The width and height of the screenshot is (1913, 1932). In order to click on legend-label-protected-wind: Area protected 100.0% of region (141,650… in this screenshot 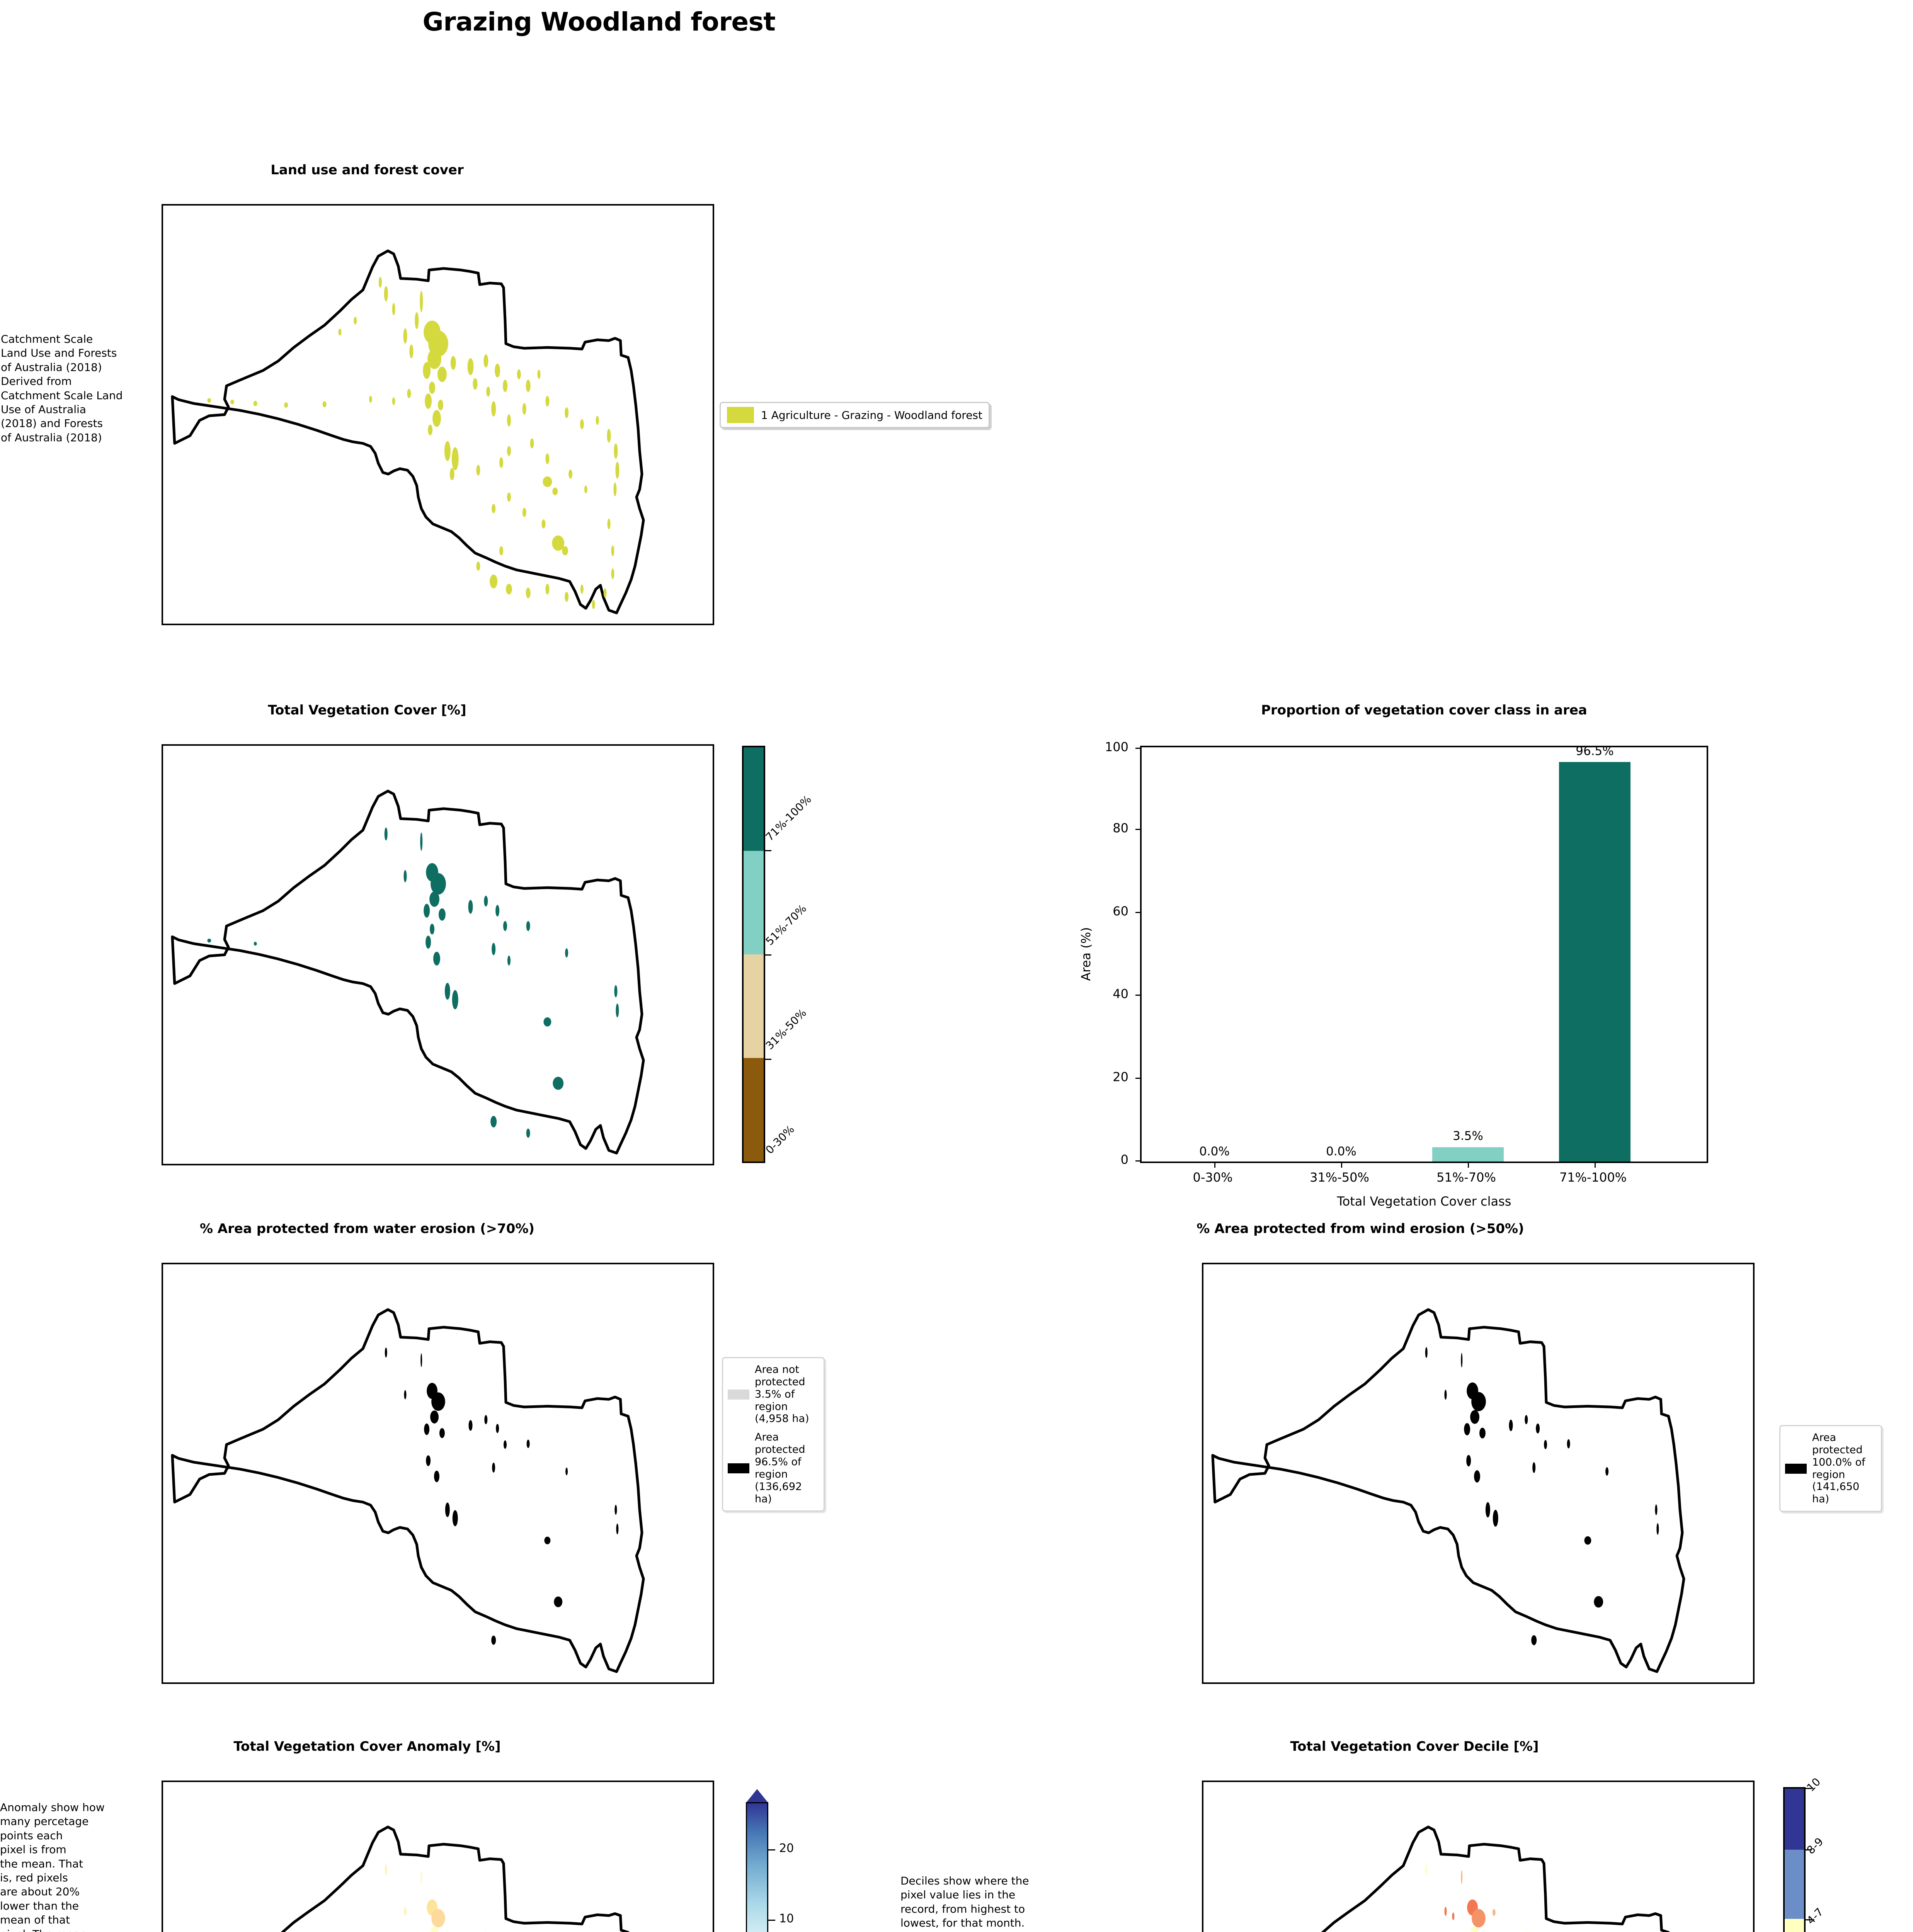, I will do `click(1838, 1468)`.